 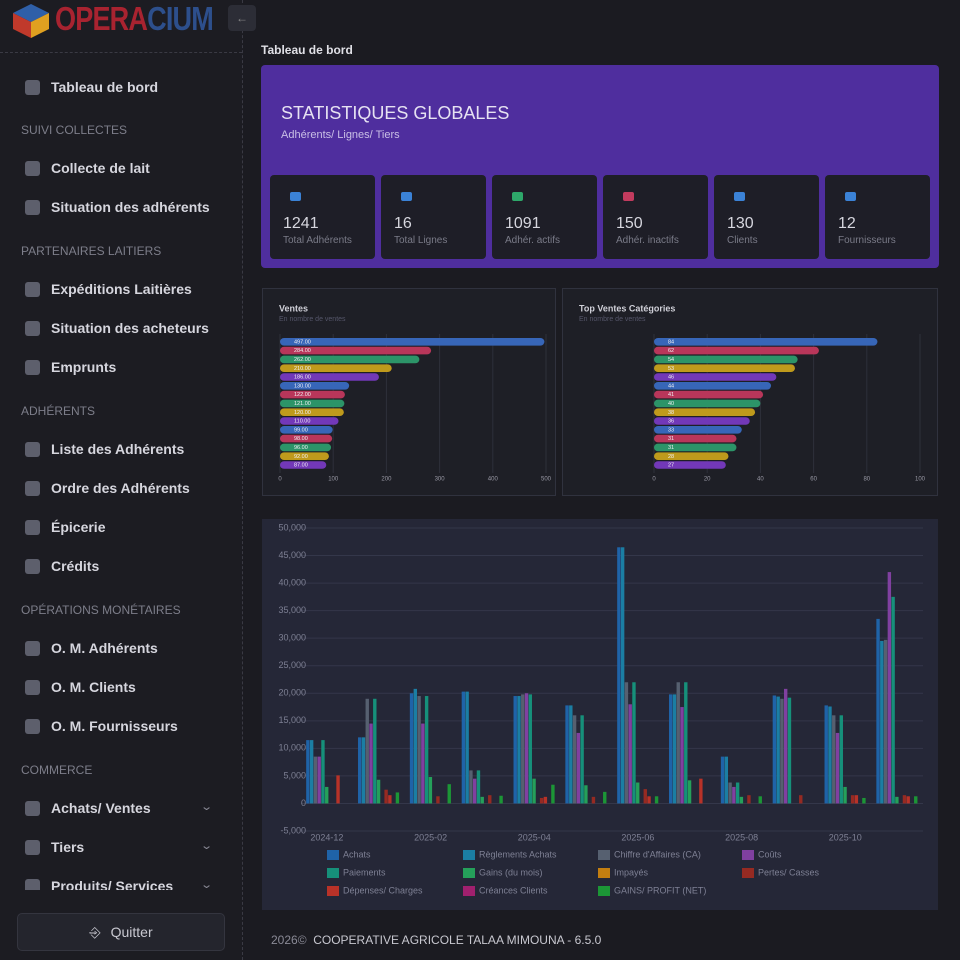 I want to click on nav-item: Collecte de lait, so click(x=100, y=168).